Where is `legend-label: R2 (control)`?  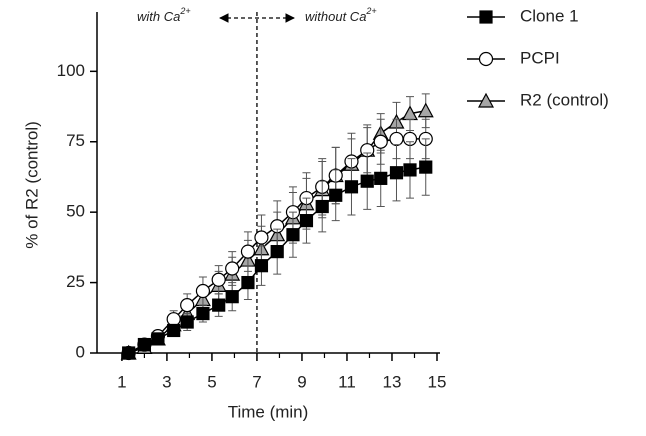 legend-label: R2 (control) is located at coordinates (564, 99).